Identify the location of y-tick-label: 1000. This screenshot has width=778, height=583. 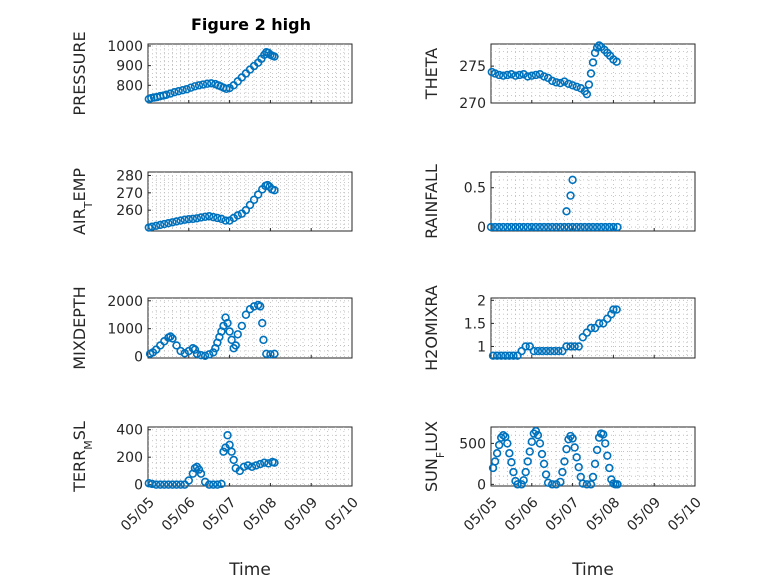
(125, 47).